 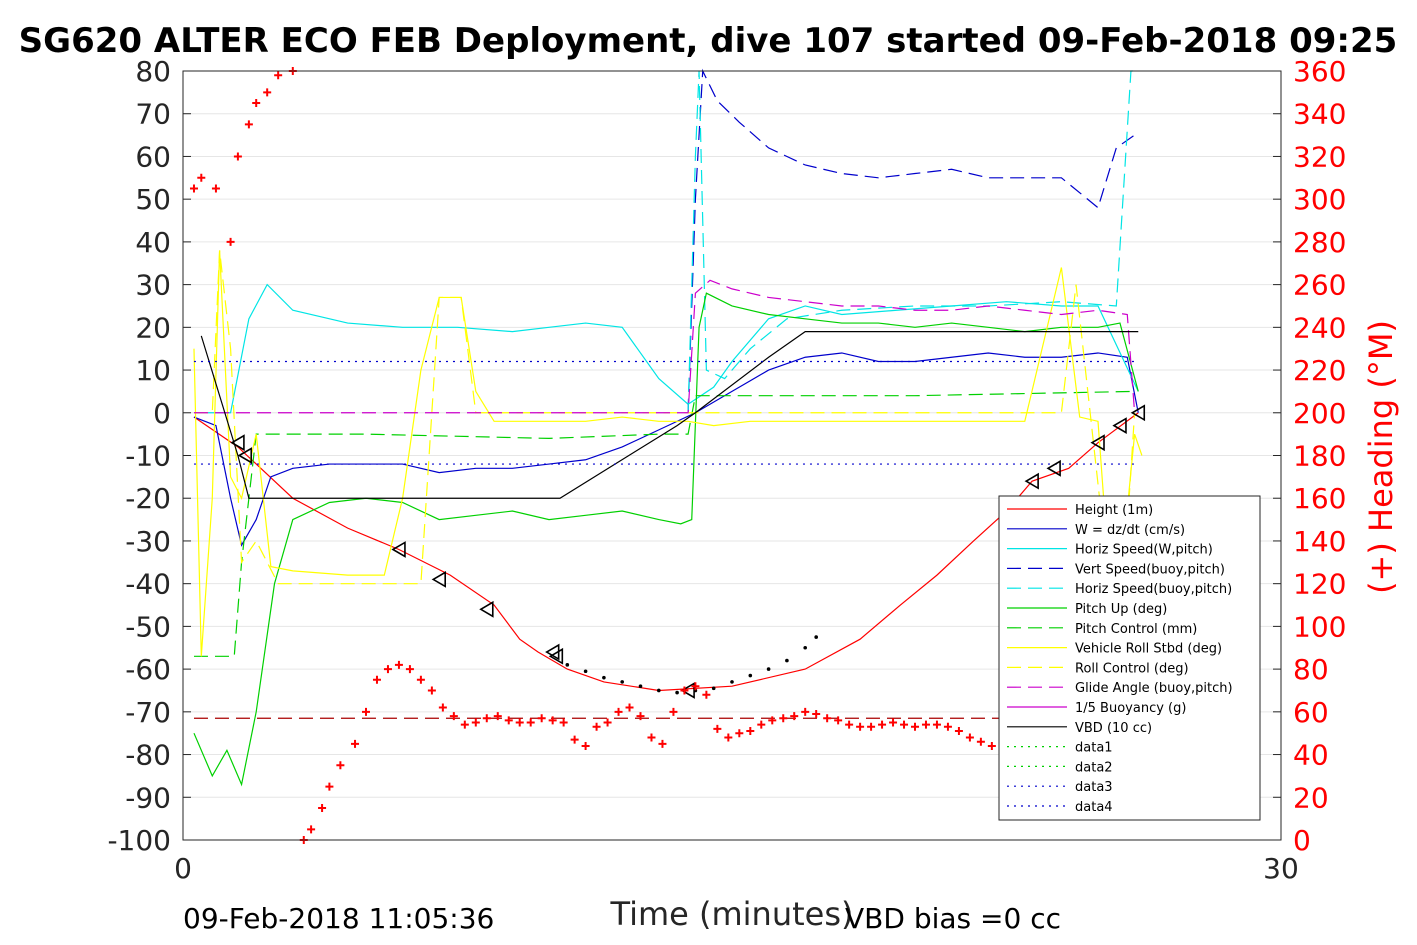 I want to click on y-tick-label: 0, so click(x=162, y=413).